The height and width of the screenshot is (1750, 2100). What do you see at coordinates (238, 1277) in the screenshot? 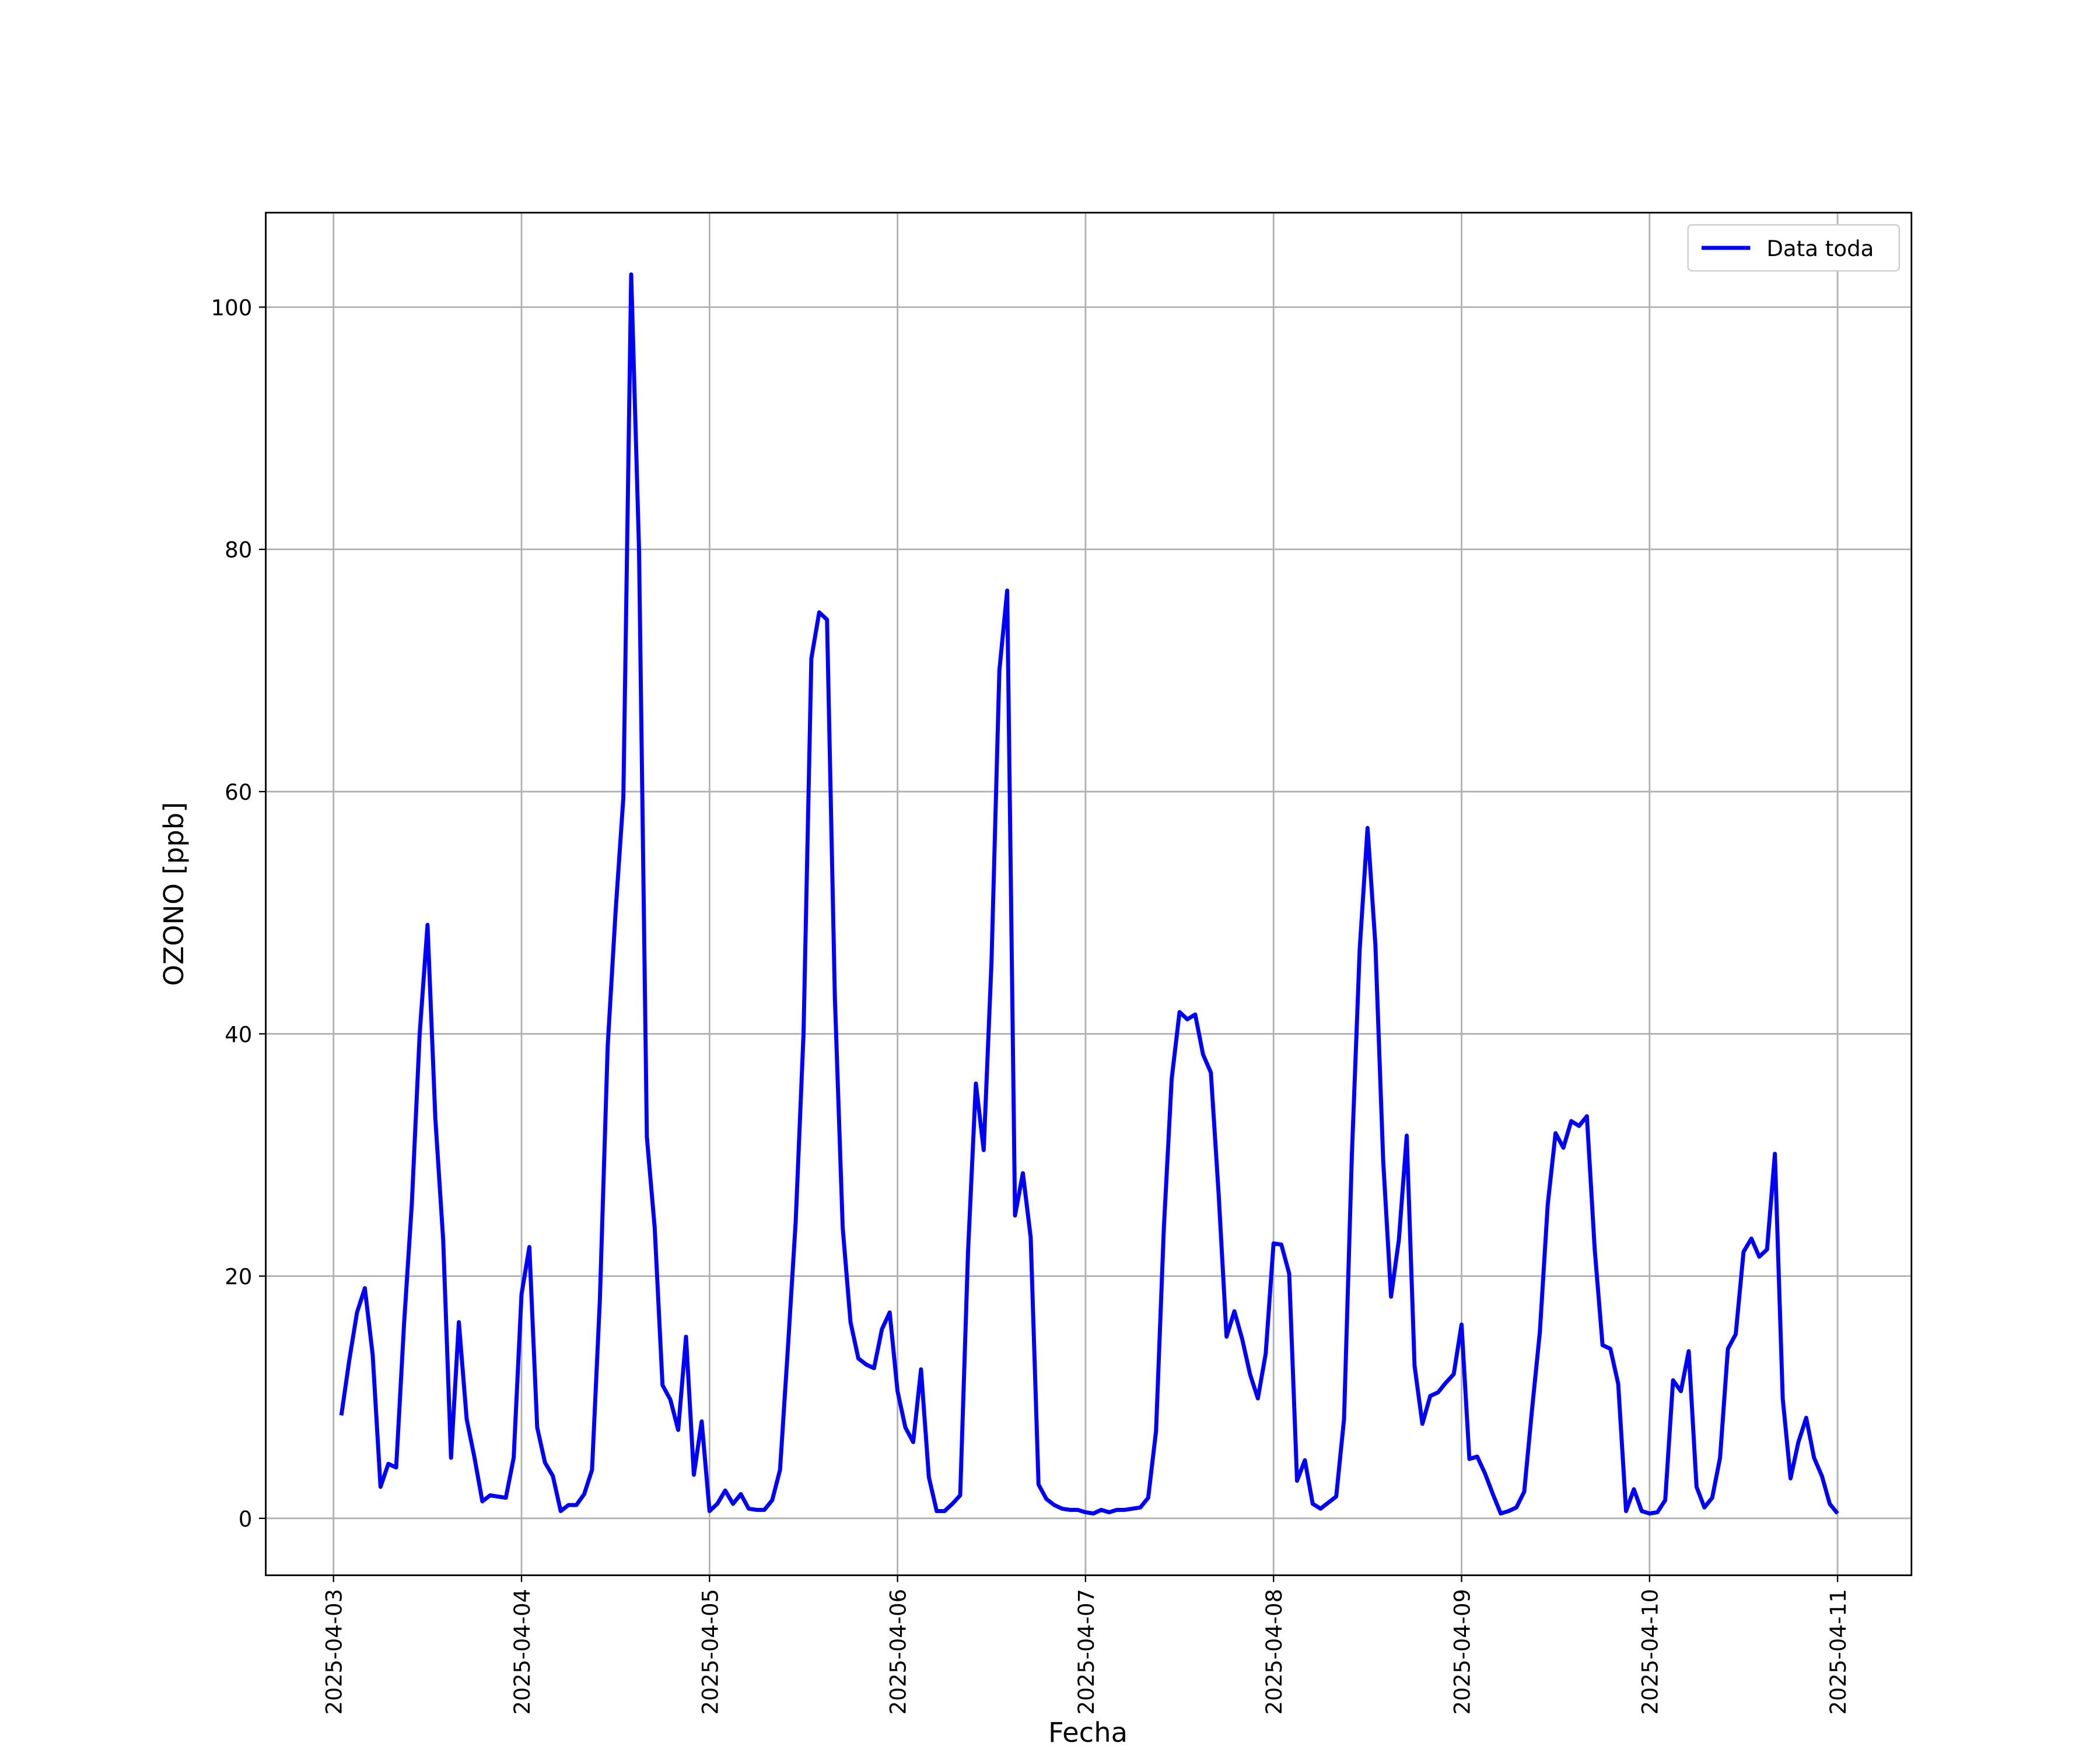
I see `y-tick-label: 20` at bounding box center [238, 1277].